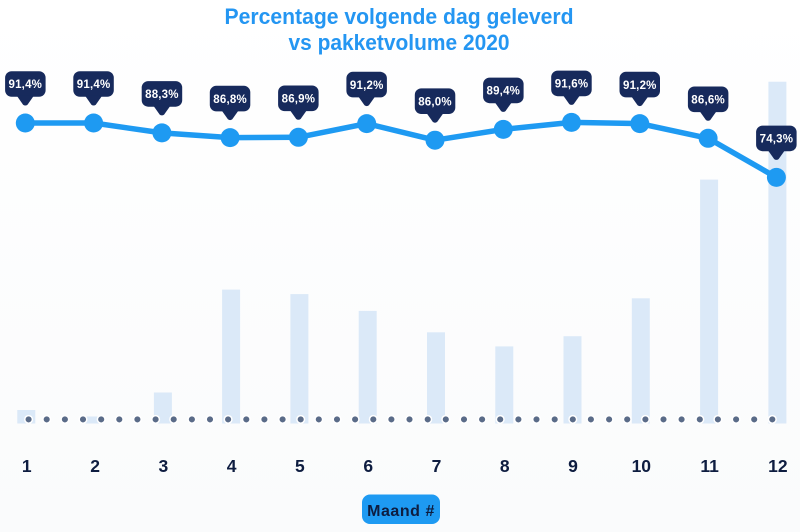 This screenshot has width=800, height=532. Describe the element at coordinates (299, 100) in the screenshot. I see `svg-text: 86,9%` at that location.